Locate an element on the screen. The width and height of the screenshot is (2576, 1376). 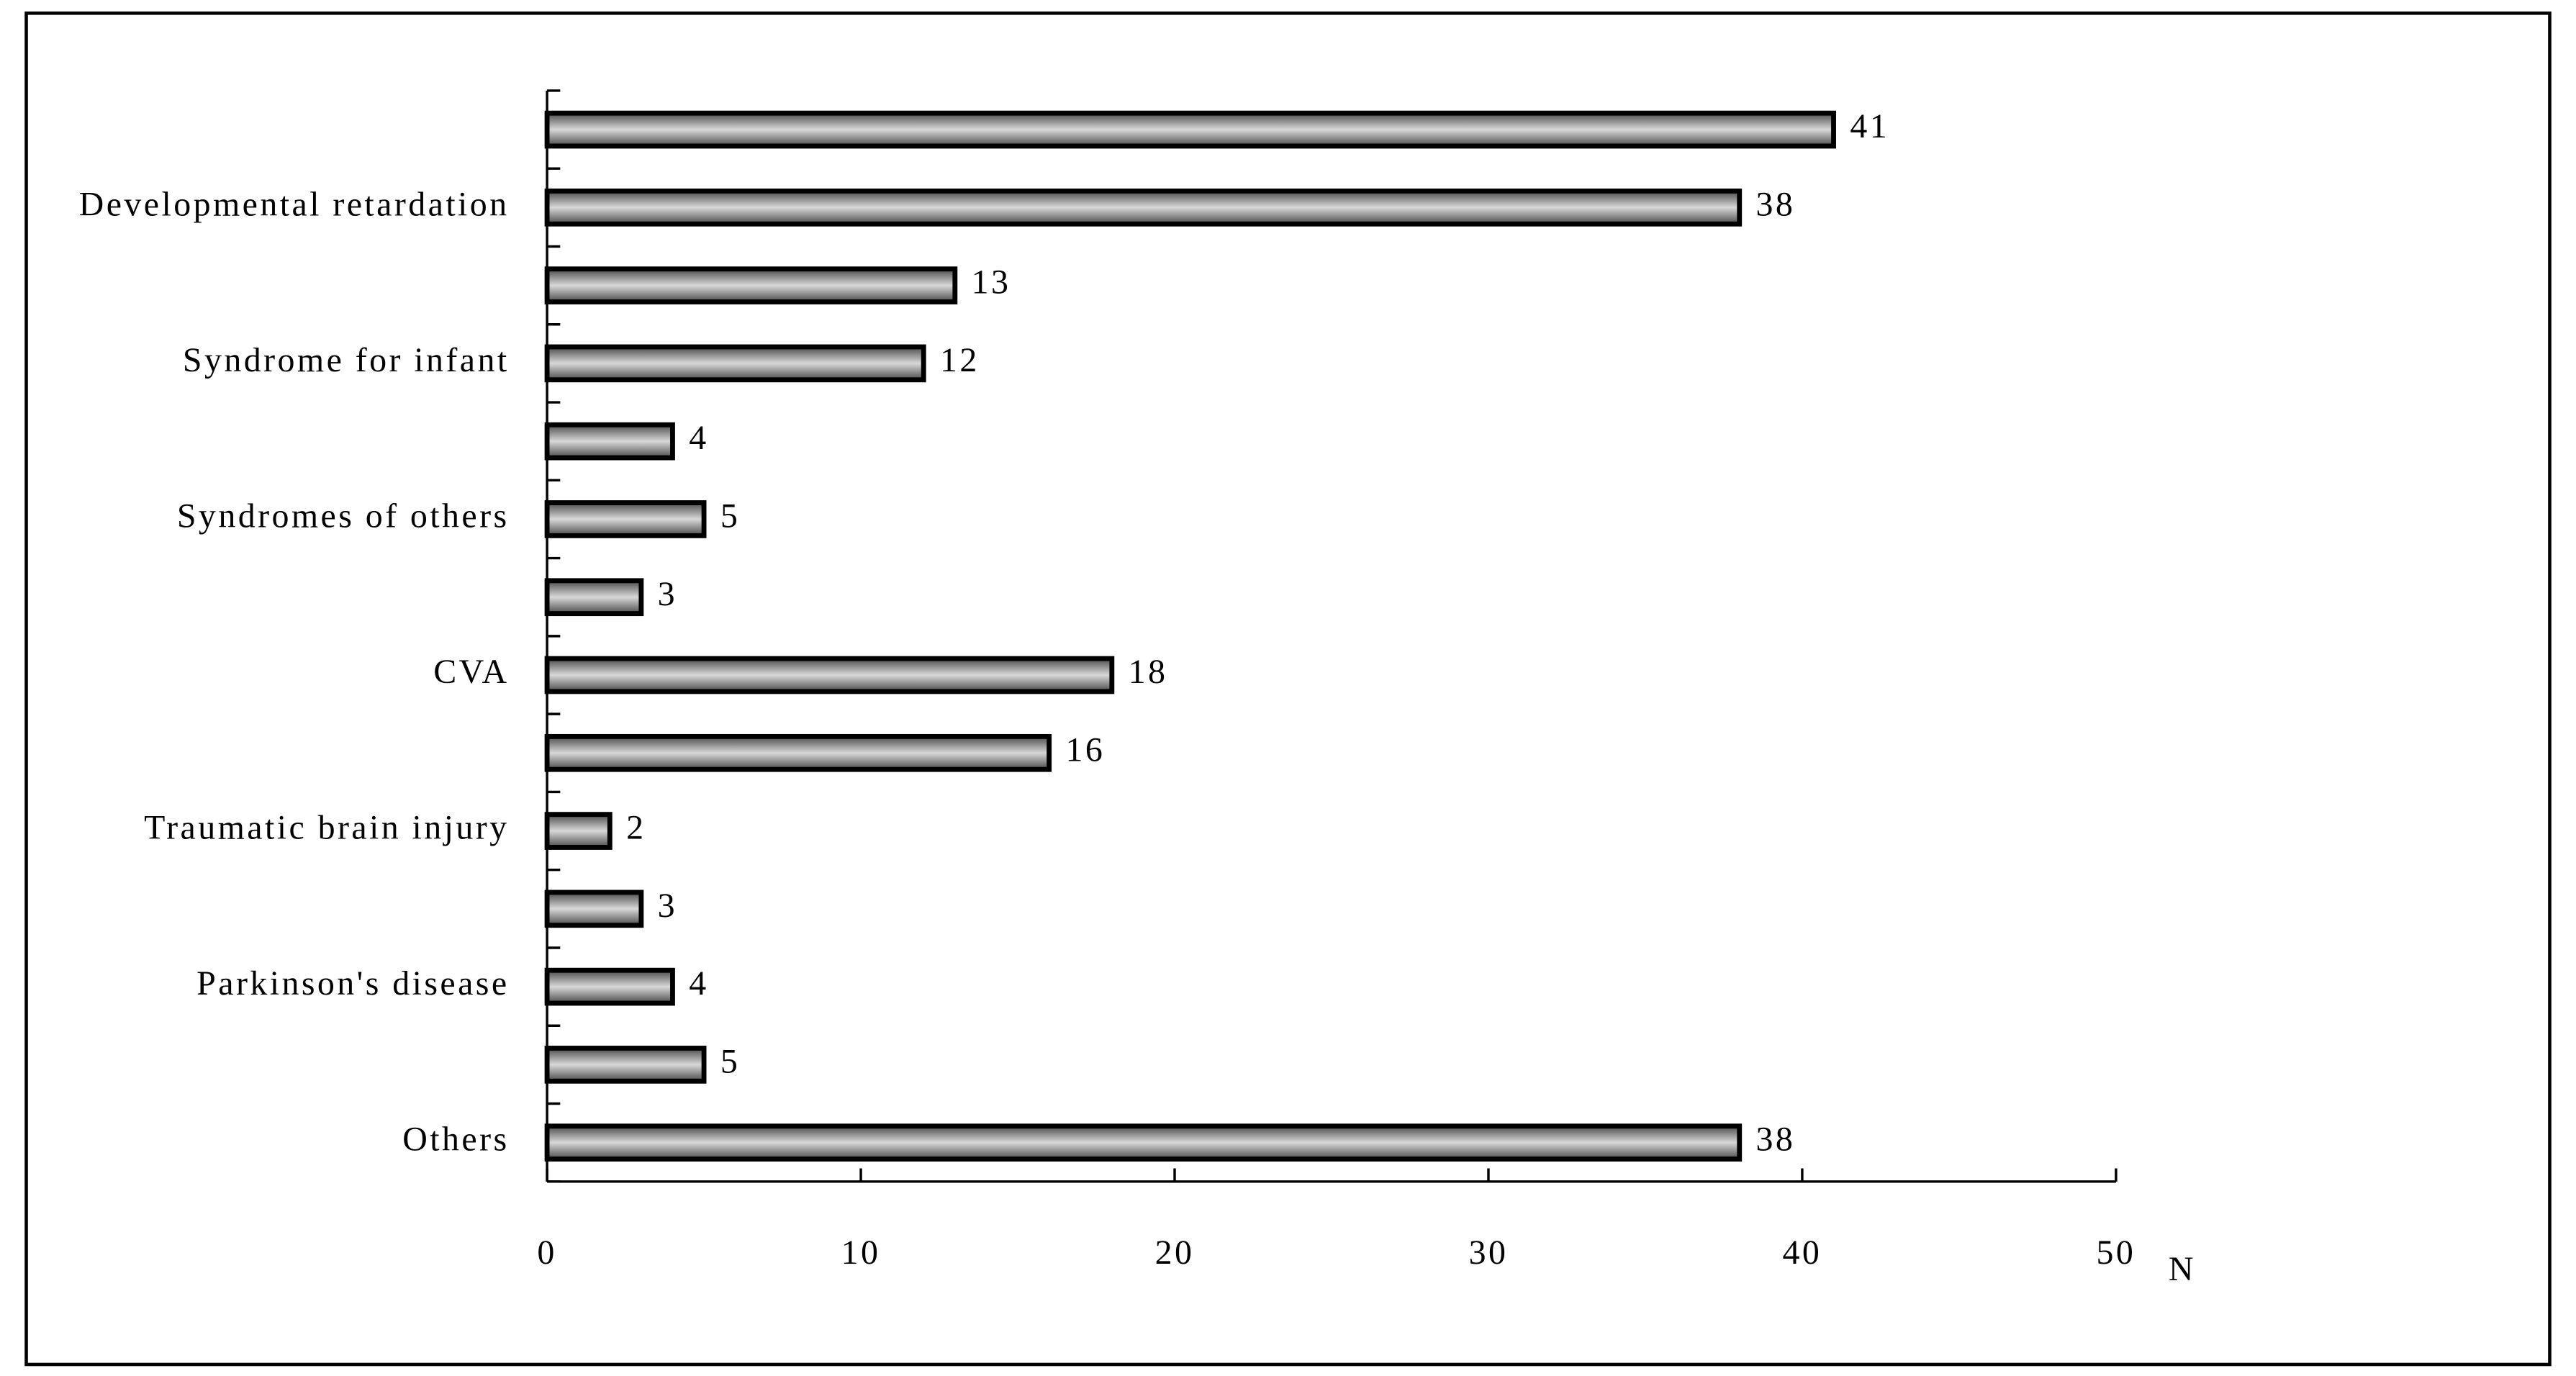
y-tick-label: CVA is located at coordinates (471, 672).